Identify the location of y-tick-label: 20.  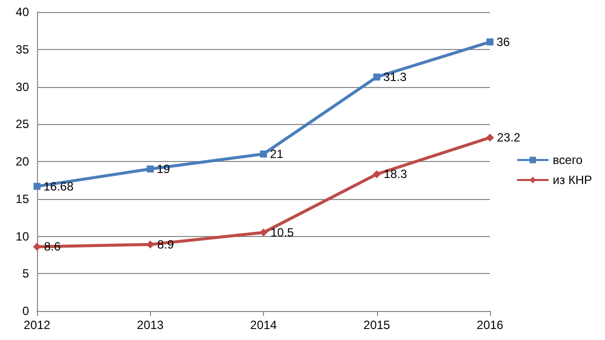
(23, 161).